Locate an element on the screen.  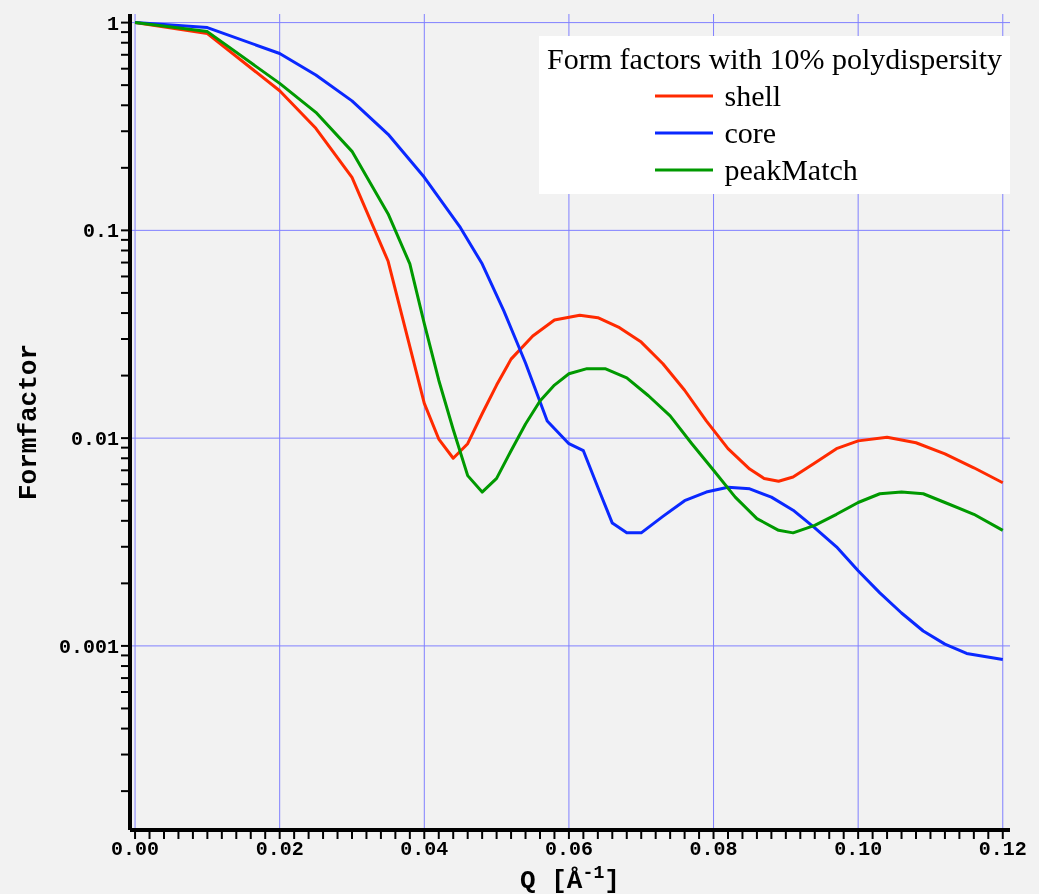
x-tick-label: 0.06 is located at coordinates (568, 850).